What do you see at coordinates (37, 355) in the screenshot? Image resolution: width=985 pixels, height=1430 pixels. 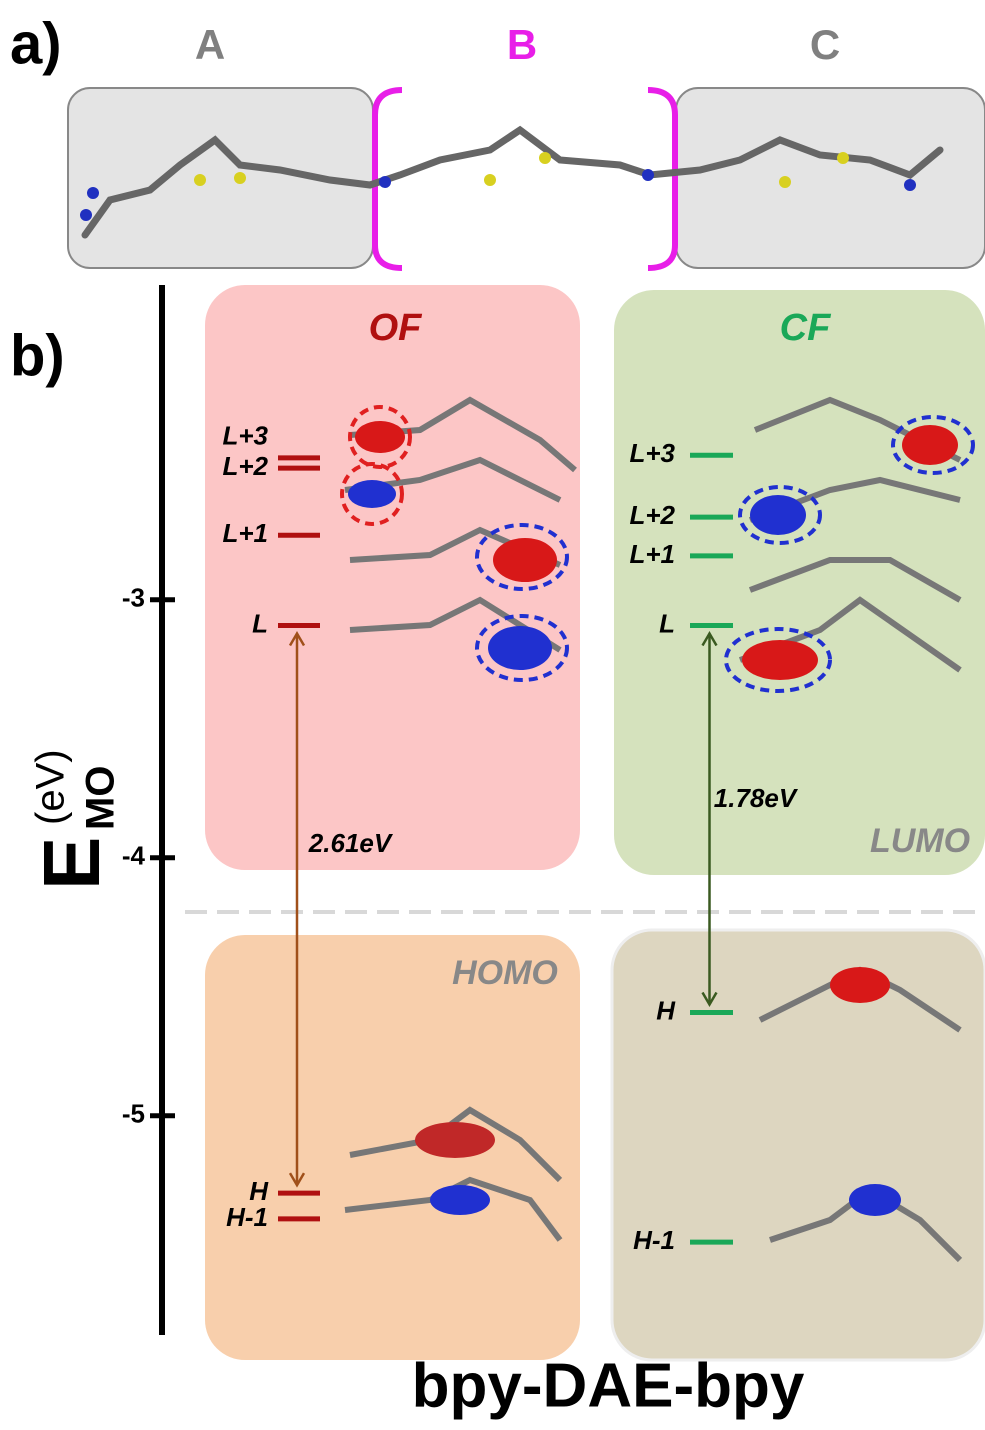 I see `panel-label: b)` at bounding box center [37, 355].